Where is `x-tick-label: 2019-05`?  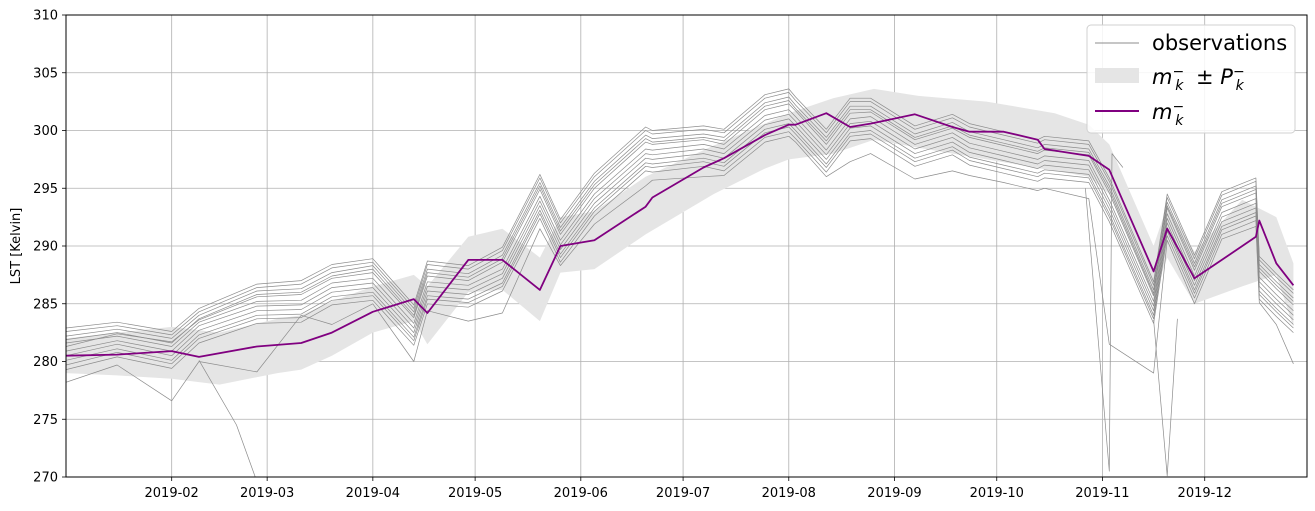 x-tick-label: 2019-05 is located at coordinates (475, 493).